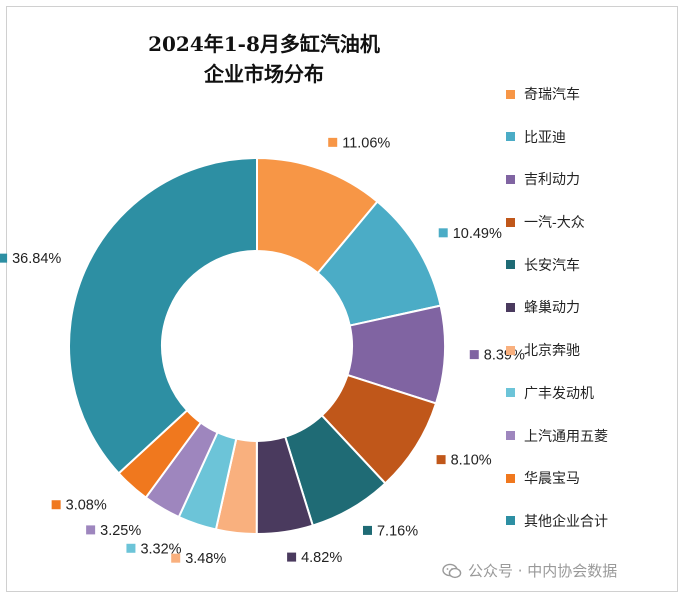 The image size is (686, 601). What do you see at coordinates (264, 59) in the screenshot?
I see `chart-title: 2024年1-8月多缸汽油机 企业市场分布` at bounding box center [264, 59].